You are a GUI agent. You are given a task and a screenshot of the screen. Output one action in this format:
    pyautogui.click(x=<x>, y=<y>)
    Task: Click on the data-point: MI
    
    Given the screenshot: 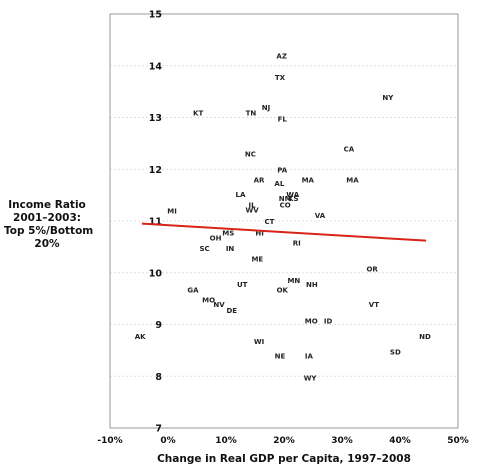 What is the action you would take?
    pyautogui.click(x=172, y=212)
    